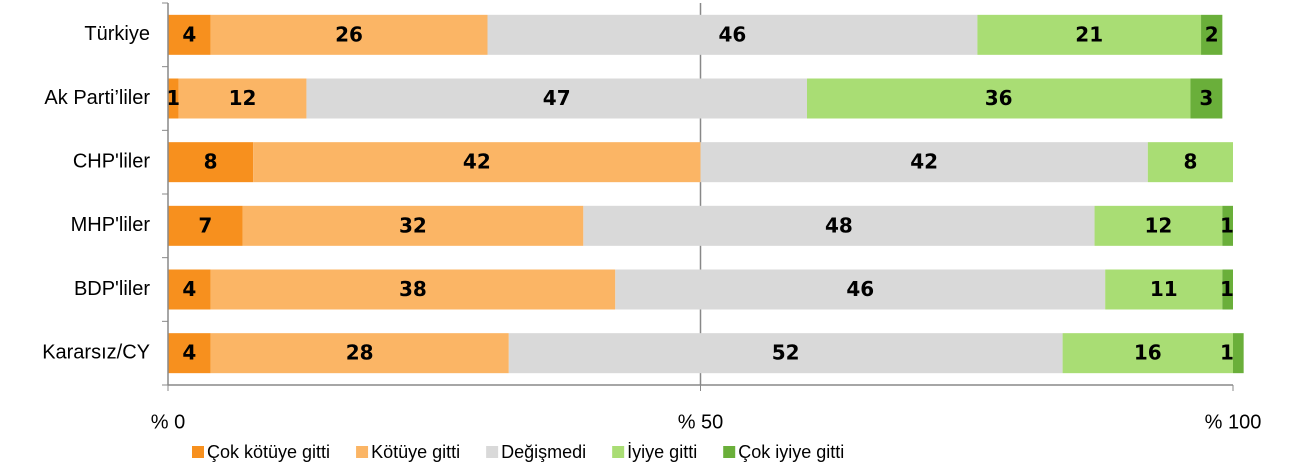 Image resolution: width=1295 pixels, height=473 pixels. I want to click on data-label: 32, so click(413, 225).